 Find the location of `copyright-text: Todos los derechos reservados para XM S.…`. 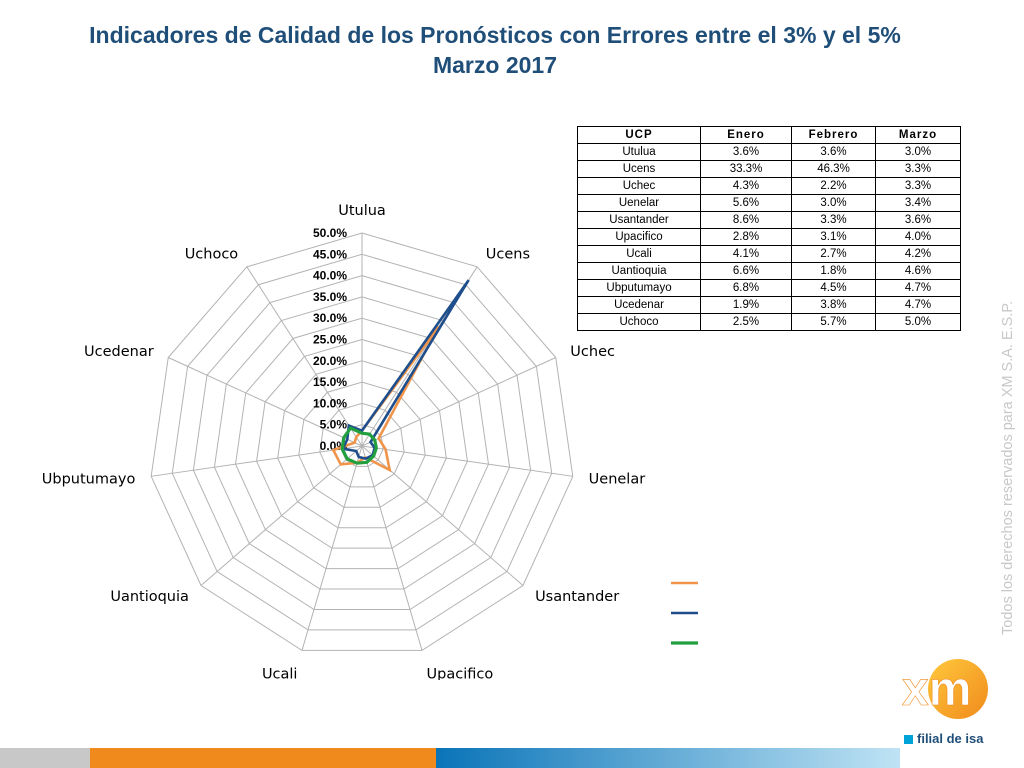

copyright-text: Todos los derechos reservados para XM S.… is located at coordinates (1008, 467).